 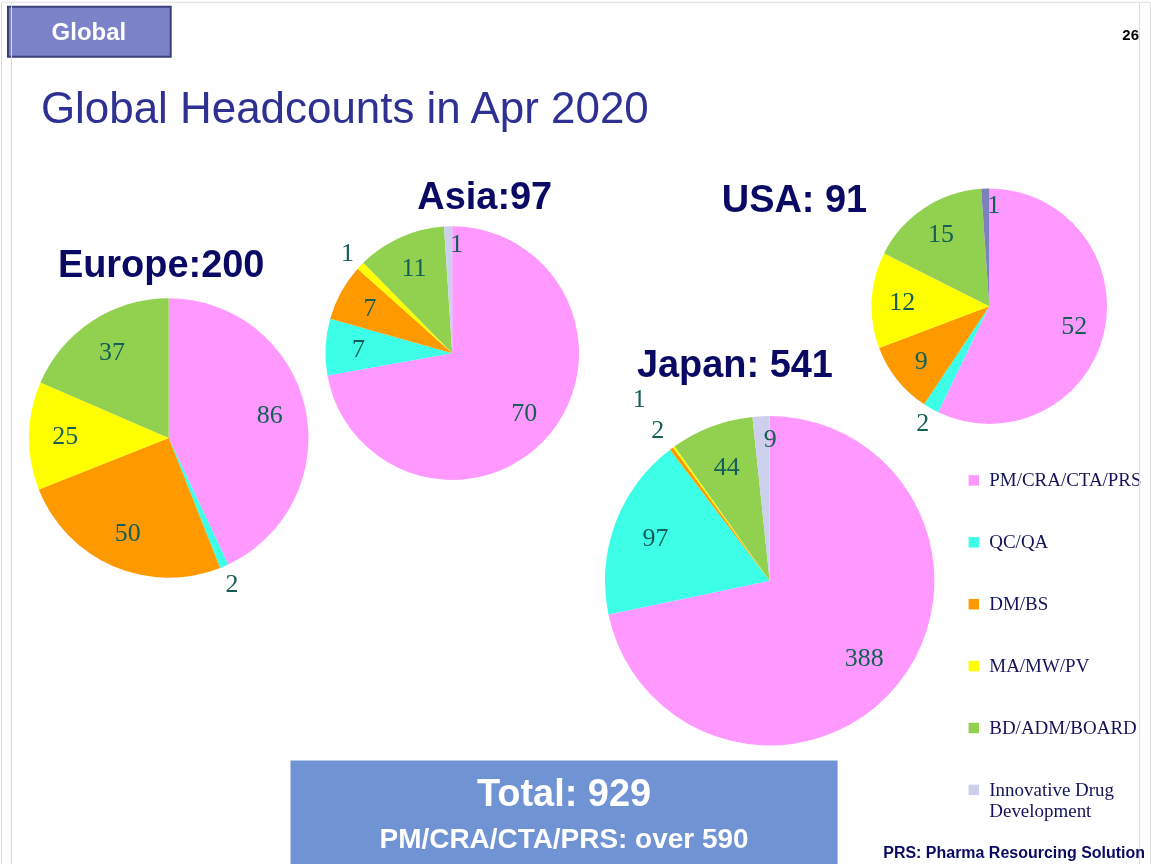 What do you see at coordinates (1039, 666) in the screenshot?
I see `legend-label: MA/MW/PV` at bounding box center [1039, 666].